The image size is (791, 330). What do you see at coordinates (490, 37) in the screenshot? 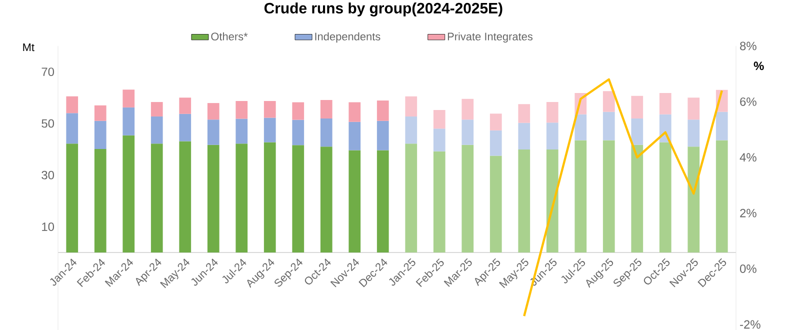
I see `legend-label: Private Integrates` at bounding box center [490, 37].